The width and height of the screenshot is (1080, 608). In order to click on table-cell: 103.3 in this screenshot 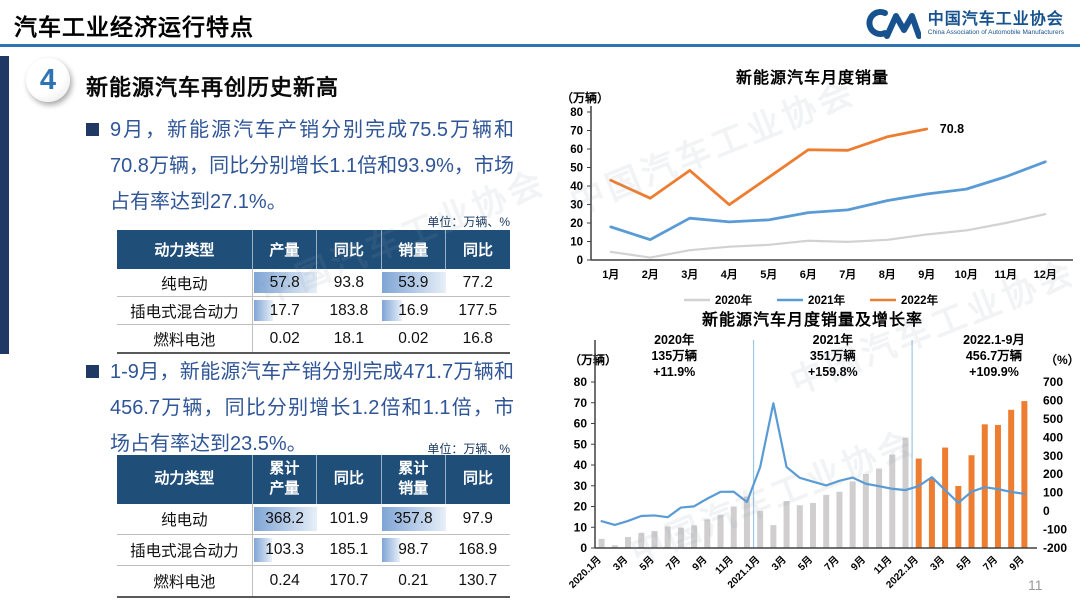, I will do `click(284, 550)`.